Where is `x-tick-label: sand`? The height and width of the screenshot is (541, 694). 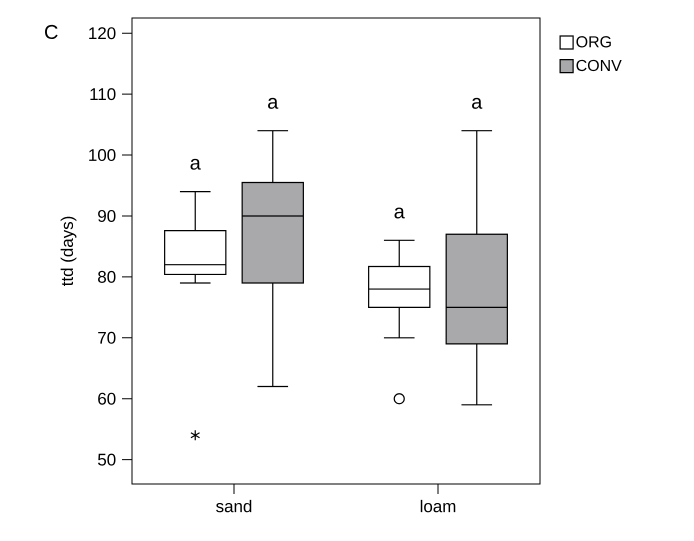 x-tick-label: sand is located at coordinates (234, 506).